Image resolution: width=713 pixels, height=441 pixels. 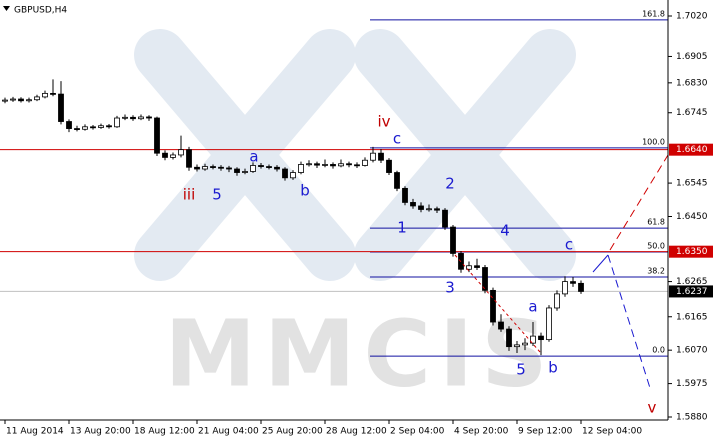 What do you see at coordinates (359, 353) in the screenshot?
I see `watermark-text: MMCIS` at bounding box center [359, 353].